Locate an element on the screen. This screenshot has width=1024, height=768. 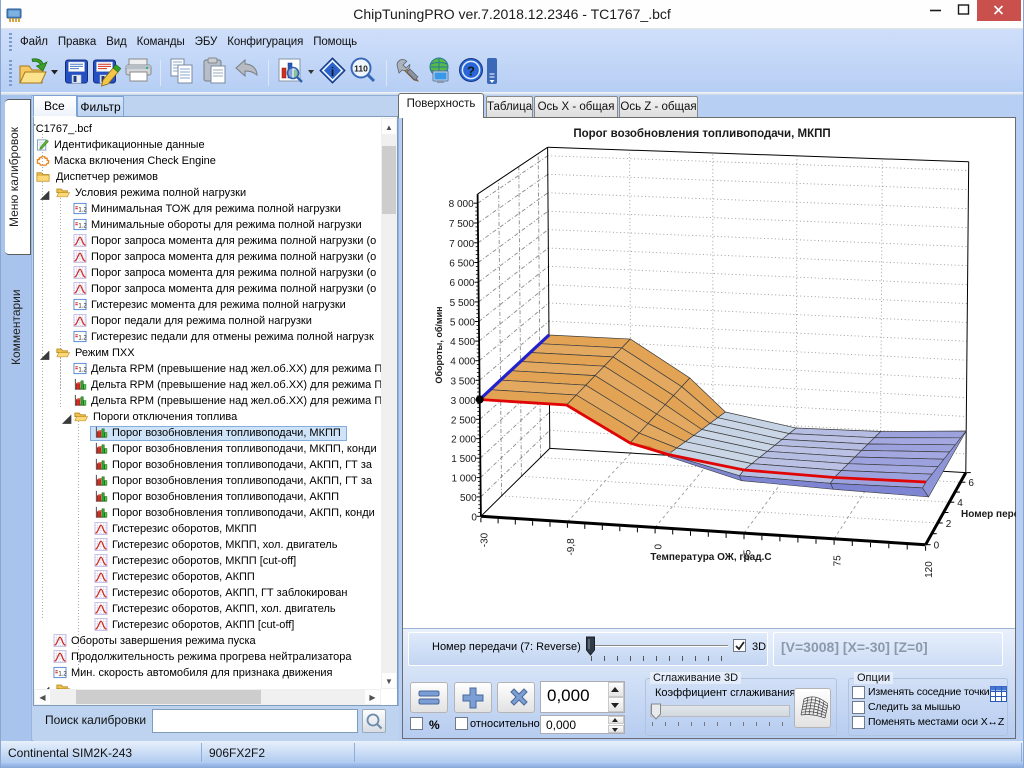
svg-text: 3 000 is located at coordinates (463, 401).